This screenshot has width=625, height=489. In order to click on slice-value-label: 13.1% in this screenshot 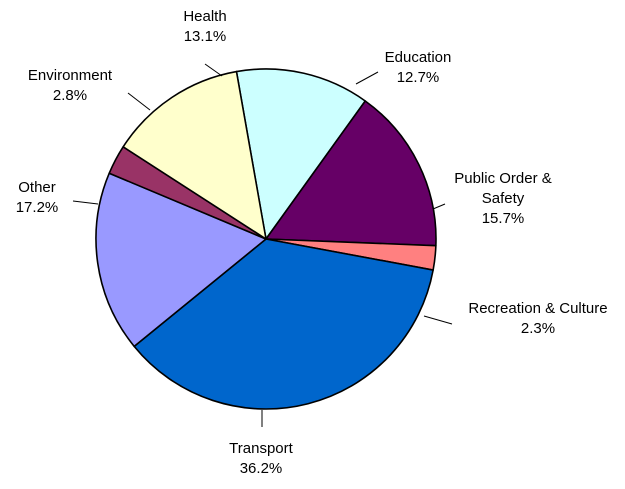, I will do `click(205, 36)`.